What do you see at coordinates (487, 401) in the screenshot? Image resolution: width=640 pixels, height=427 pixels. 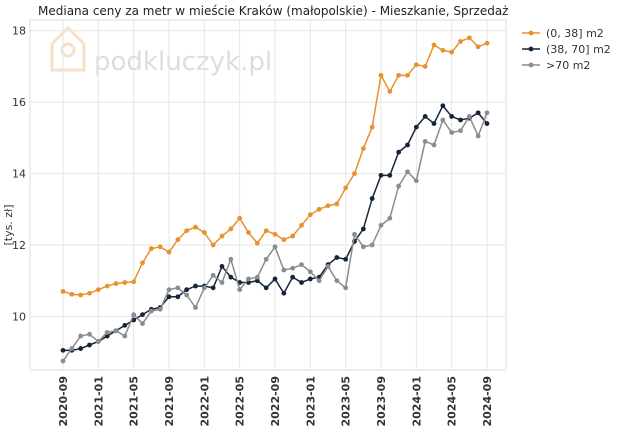 I see `x-tick-label: 2024-09` at bounding box center [487, 401].